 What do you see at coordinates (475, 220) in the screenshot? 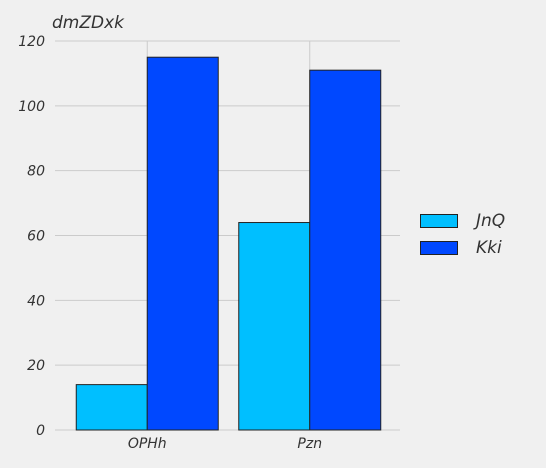
I see `legend-item-jnq: JnQ` at bounding box center [475, 220].